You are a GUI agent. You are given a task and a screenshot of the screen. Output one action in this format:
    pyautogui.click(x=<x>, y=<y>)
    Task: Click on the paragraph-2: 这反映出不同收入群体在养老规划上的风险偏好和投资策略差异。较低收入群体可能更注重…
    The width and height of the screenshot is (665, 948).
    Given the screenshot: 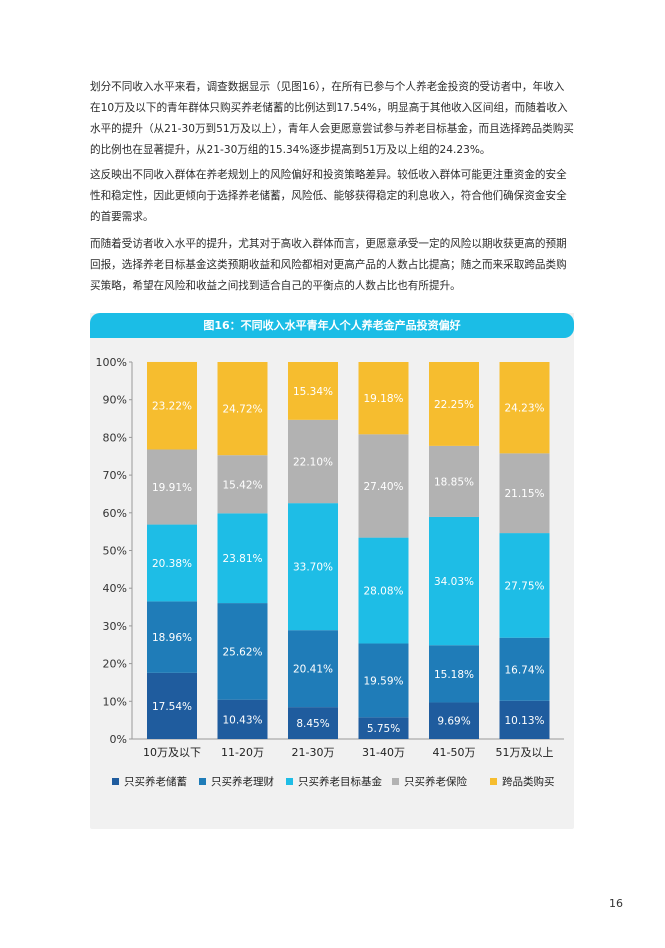 What is the action you would take?
    pyautogui.click(x=328, y=196)
    